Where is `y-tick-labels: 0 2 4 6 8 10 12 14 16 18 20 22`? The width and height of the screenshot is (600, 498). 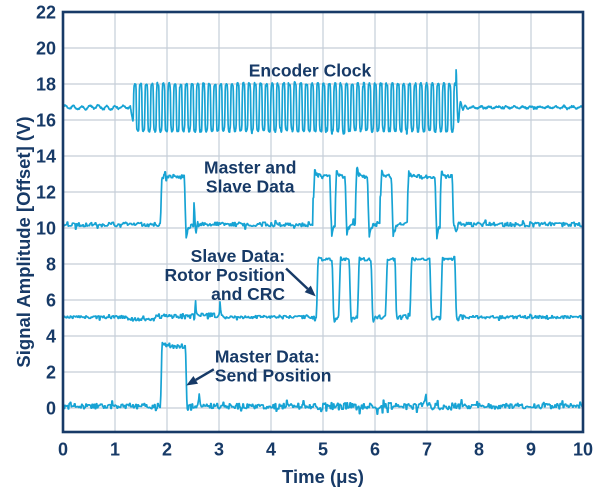
y-tick-labels: 0 2 4 6 8 10 12 14 16 18 20 22 is located at coordinates (46, 211).